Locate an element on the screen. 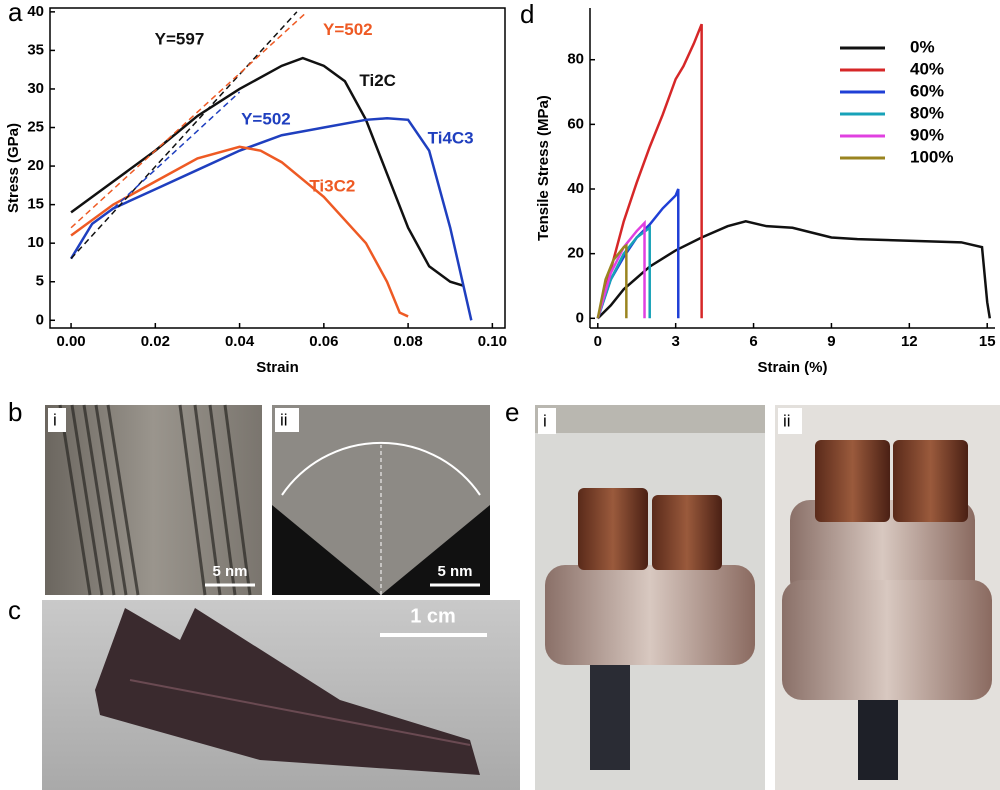 This screenshot has height=790, width=1000. y-tick-label: 35 is located at coordinates (35, 49).